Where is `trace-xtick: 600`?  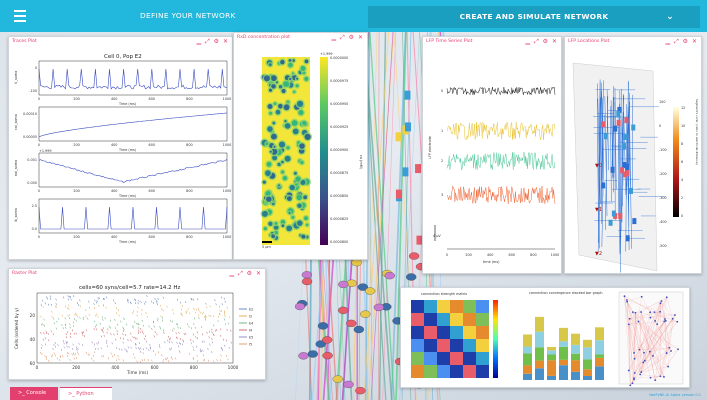
trace-xtick: 600 is located at coordinates (152, 237).